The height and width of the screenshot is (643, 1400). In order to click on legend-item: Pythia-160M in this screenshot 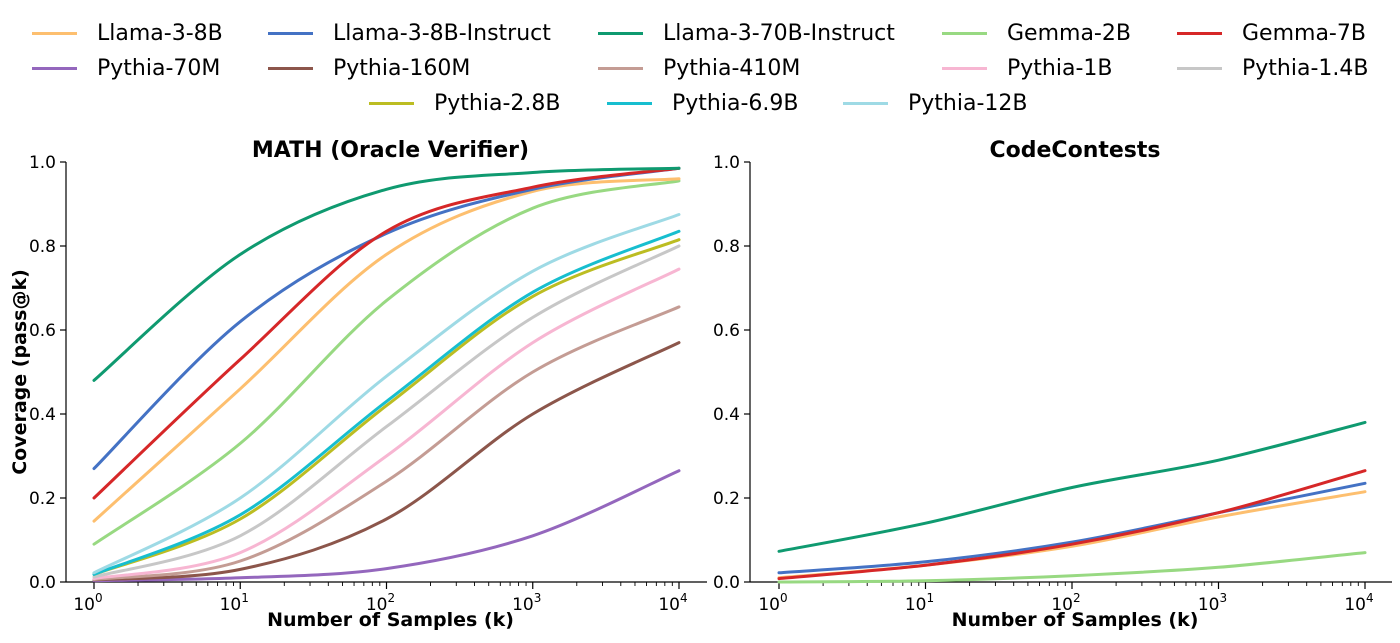, I will do `click(369, 68)`.